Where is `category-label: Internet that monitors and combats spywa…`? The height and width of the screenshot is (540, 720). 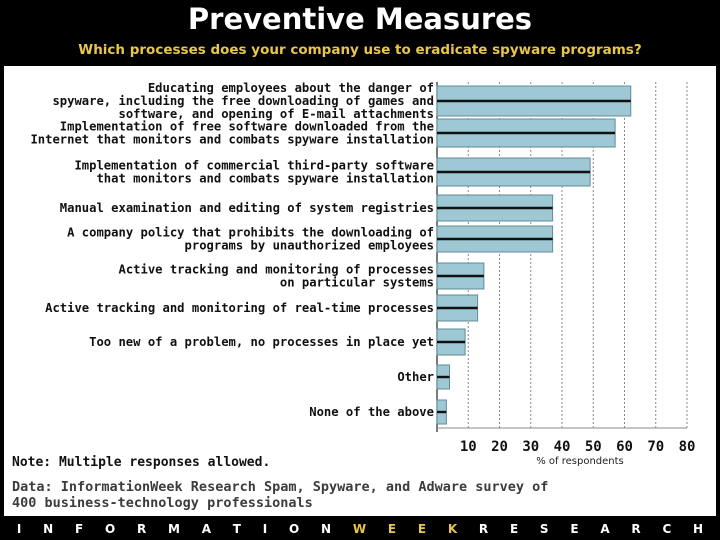 category-label: Internet that monitors and combats spywa… is located at coordinates (232, 140).